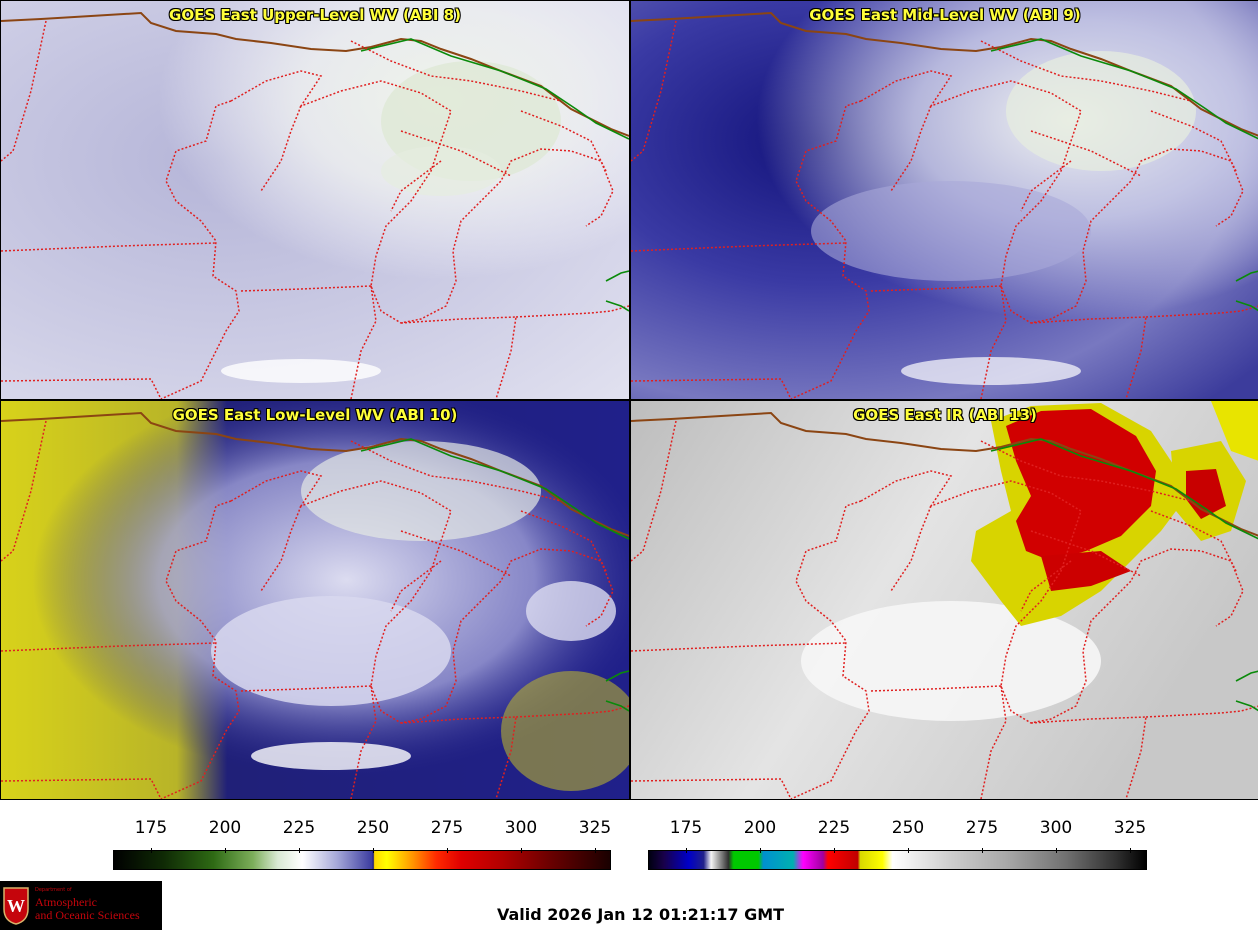  I want to click on panel-title: GOES East Upper-Level WV (ABI 8), so click(315, 15).